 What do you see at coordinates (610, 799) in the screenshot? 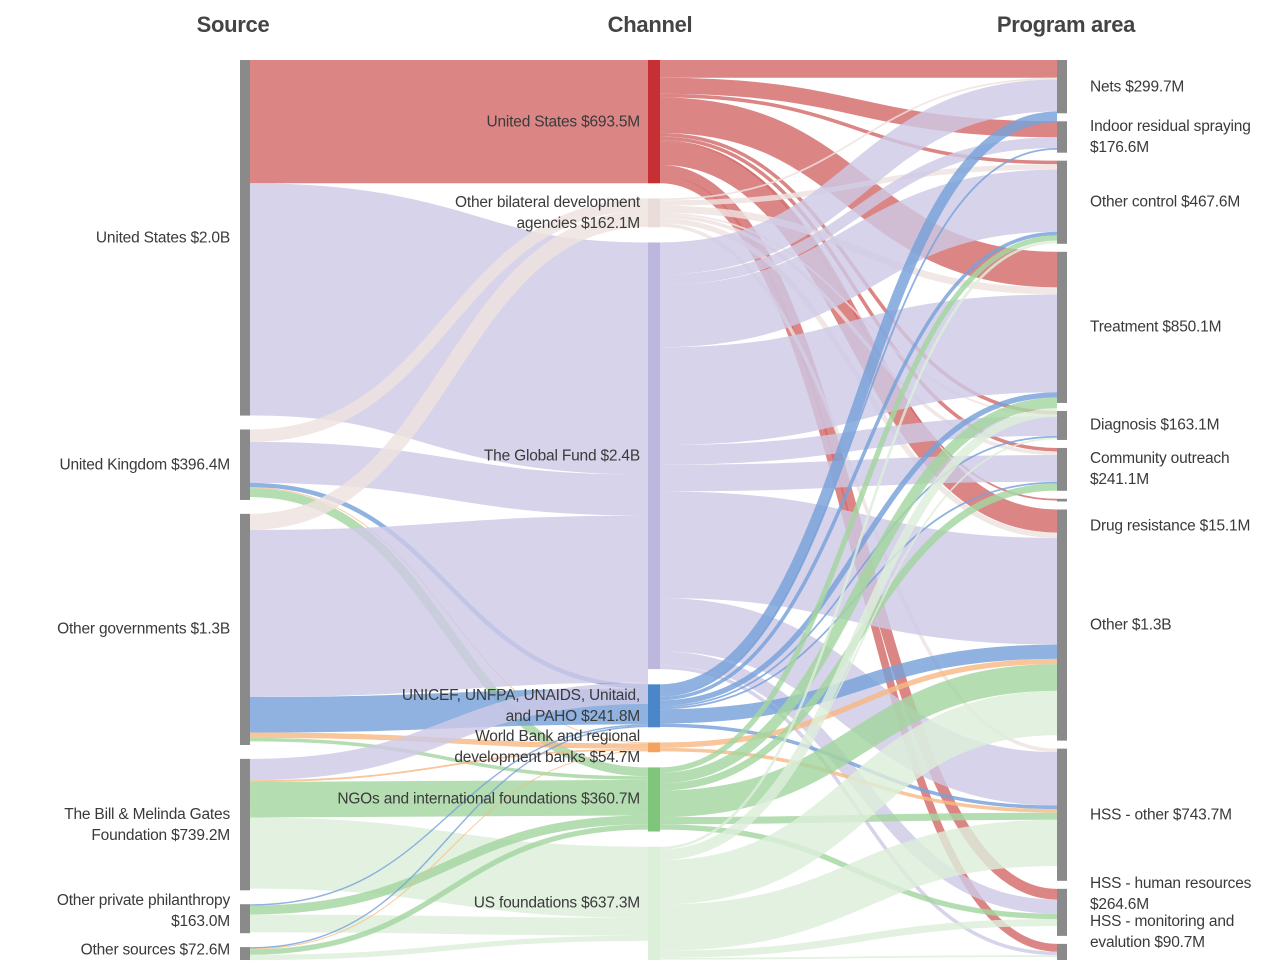
I see `node-value: $360.7M` at bounding box center [610, 799].